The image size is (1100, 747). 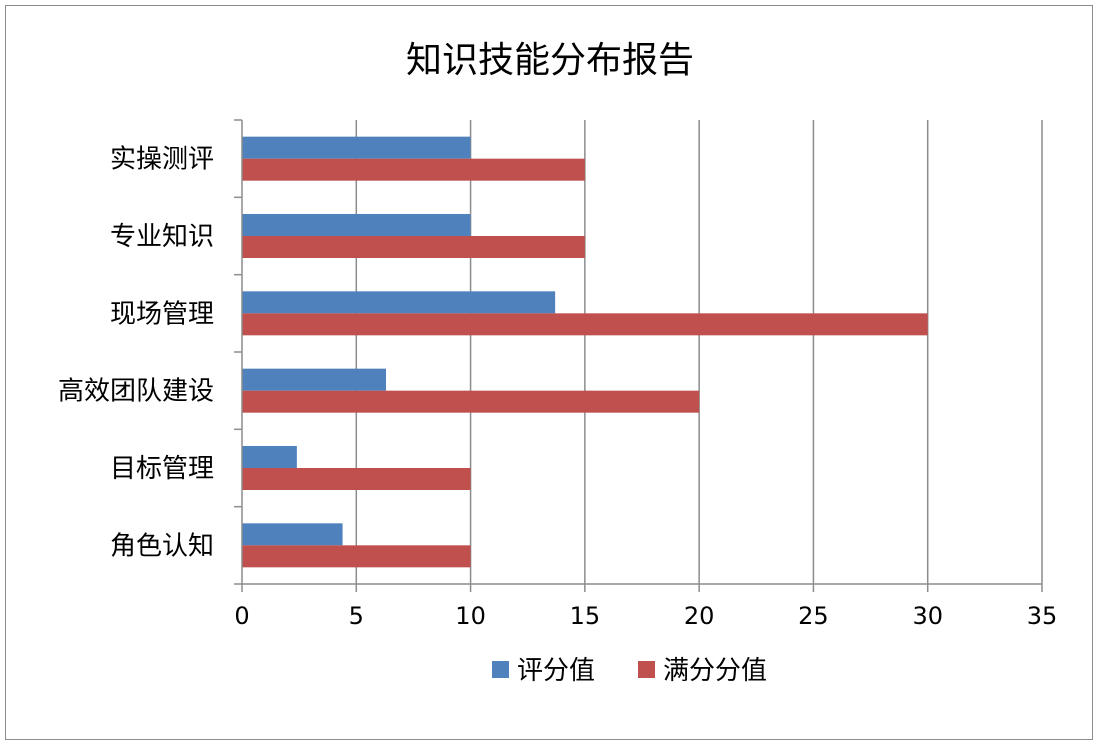 What do you see at coordinates (470, 616) in the screenshot?
I see `x-tick-label: 10` at bounding box center [470, 616].